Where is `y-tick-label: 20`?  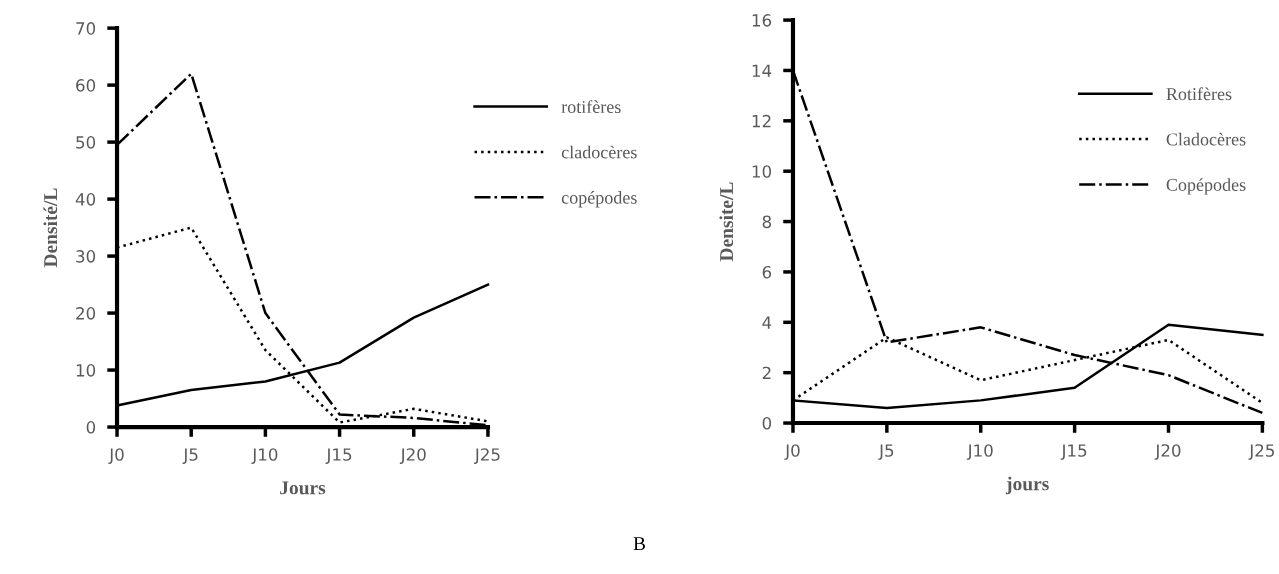
y-tick-label: 20 is located at coordinates (86, 313).